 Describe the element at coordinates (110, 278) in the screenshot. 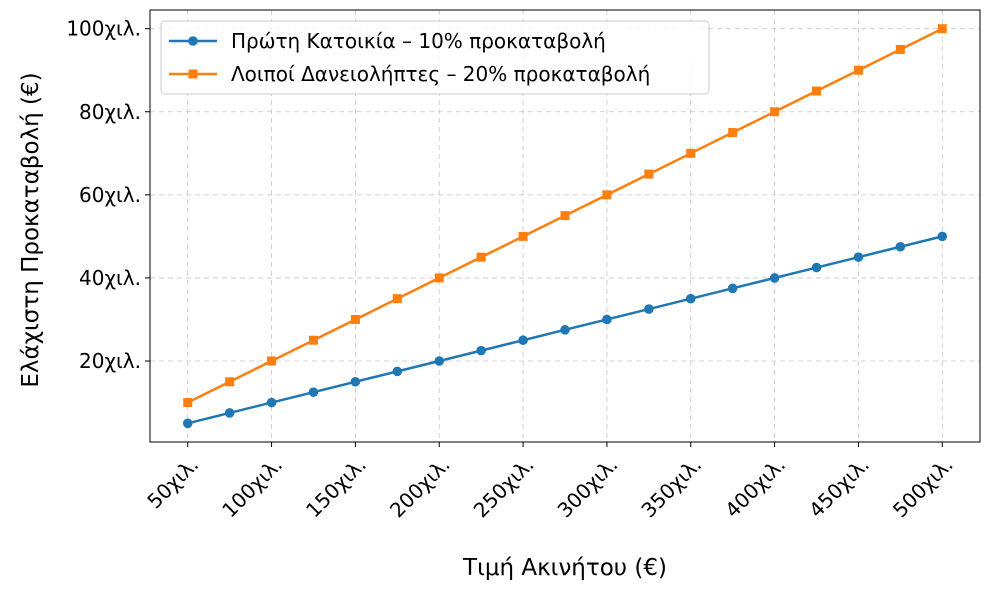

I see `y-tick-label: 40χιλ.` at that location.